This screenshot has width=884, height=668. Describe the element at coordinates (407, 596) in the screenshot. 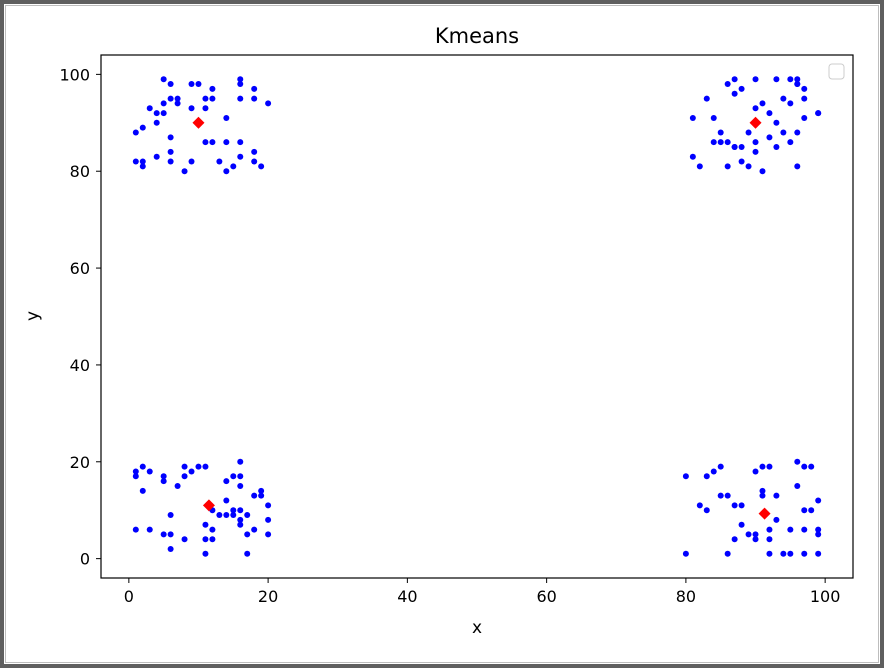

I see `x-tick-label: 40` at that location.